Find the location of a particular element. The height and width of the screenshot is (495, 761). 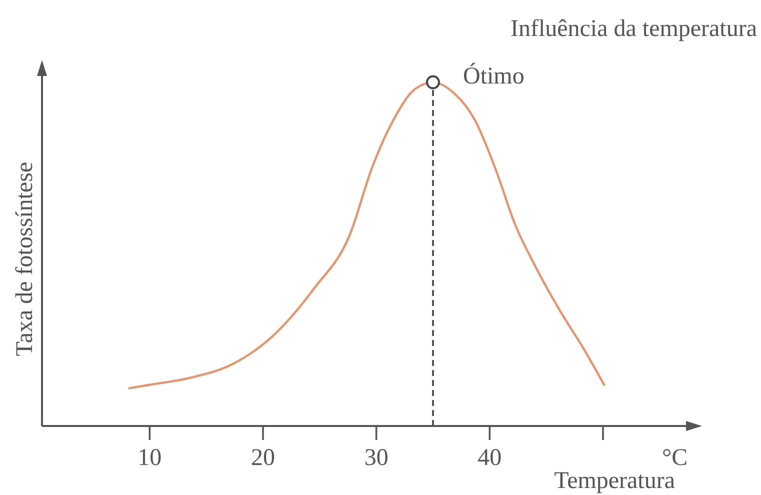

x-axis-title: Temperatura is located at coordinates (615, 481).